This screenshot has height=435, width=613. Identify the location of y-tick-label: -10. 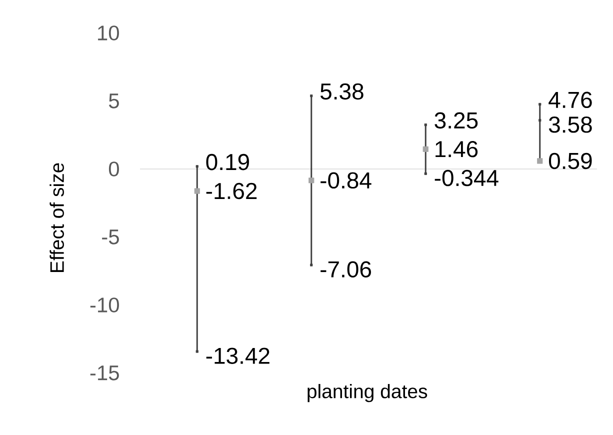
(104, 305).